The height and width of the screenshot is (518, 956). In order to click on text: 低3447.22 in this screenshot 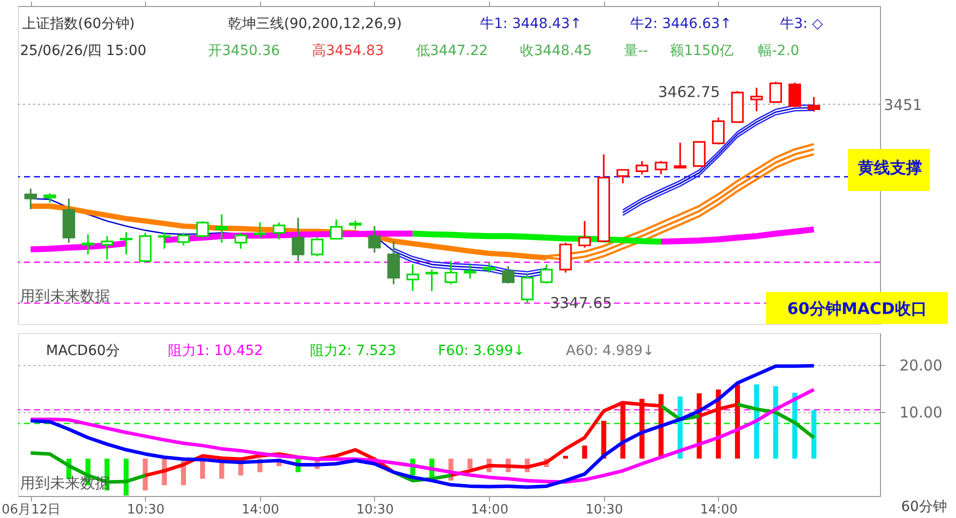, I will do `click(452, 51)`.